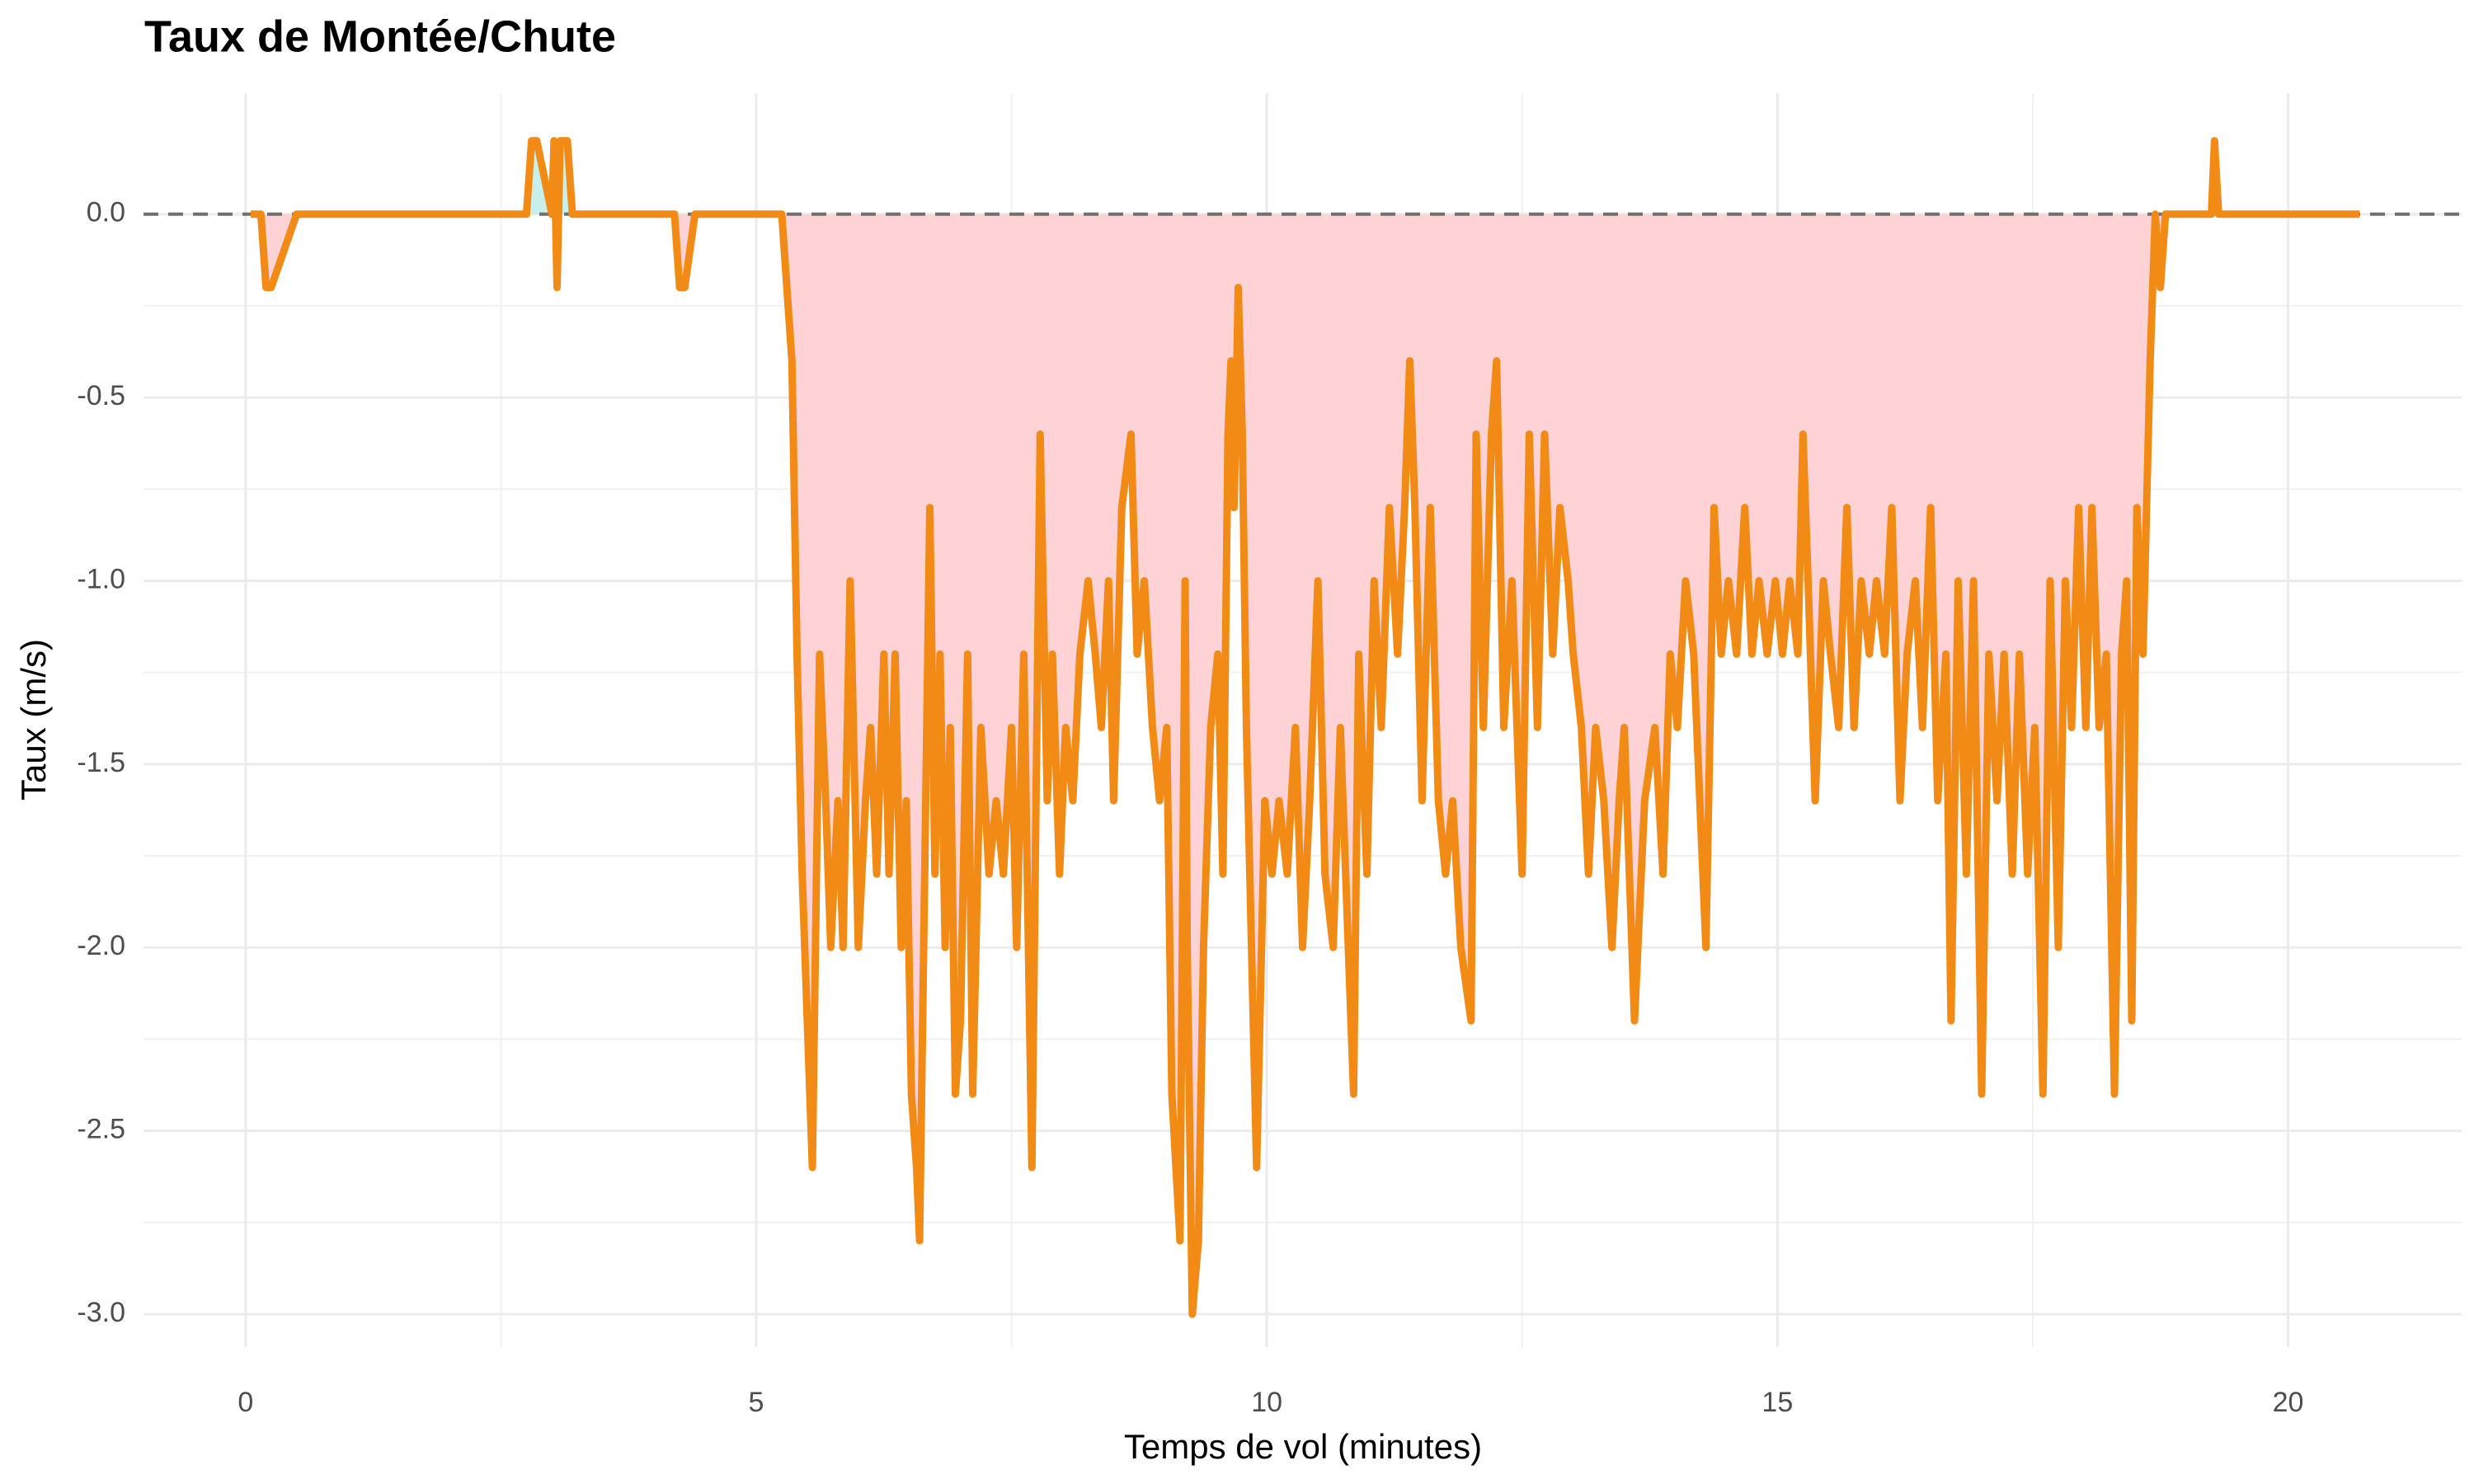 This screenshot has height=1484, width=2474. What do you see at coordinates (101, 578) in the screenshot?
I see `y-tick-label: -1.0` at bounding box center [101, 578].